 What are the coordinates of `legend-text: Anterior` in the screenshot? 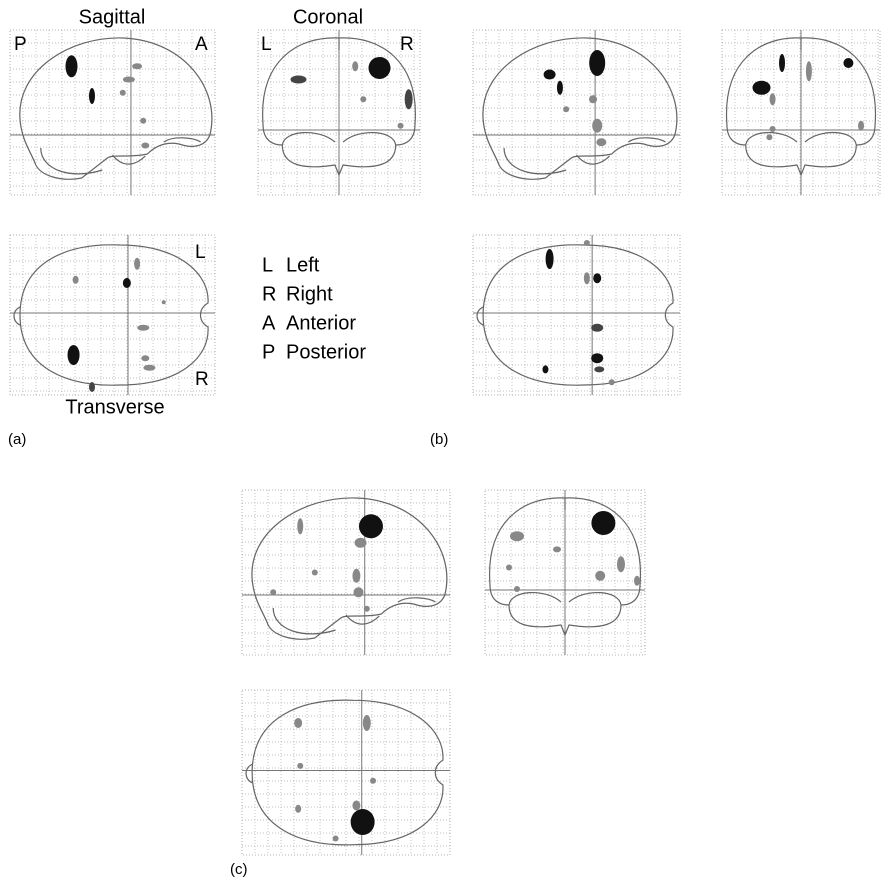 It's located at (321, 323).